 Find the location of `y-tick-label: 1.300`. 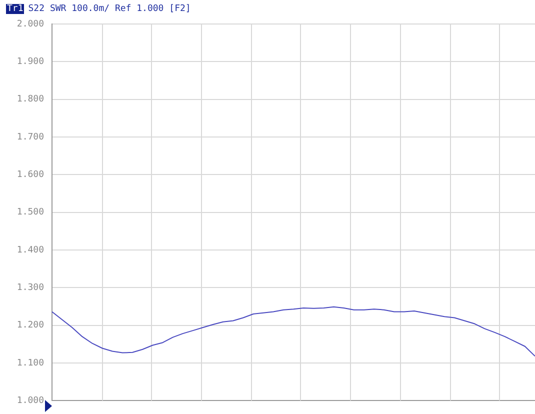

y-tick-label: 1.300 is located at coordinates (30, 287).